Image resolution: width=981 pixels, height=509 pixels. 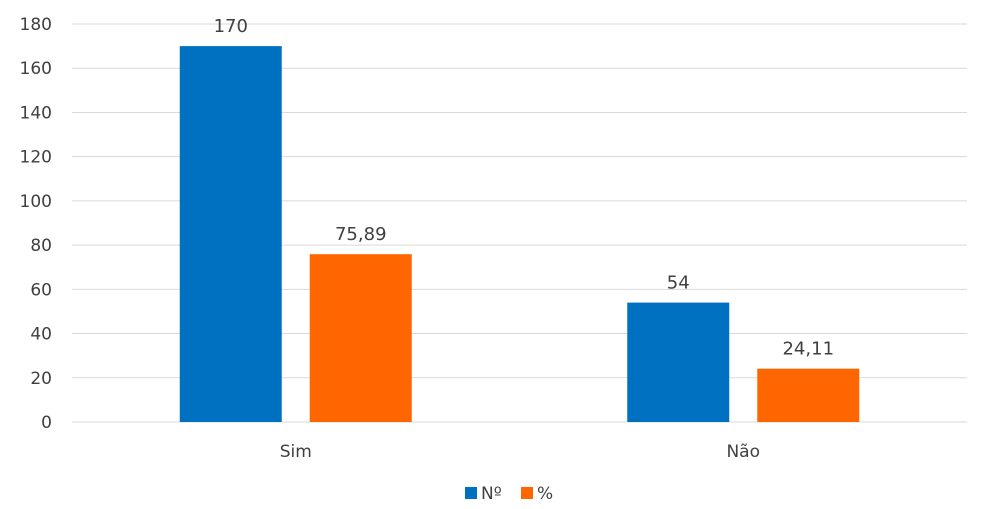 What do you see at coordinates (36, 158) in the screenshot?
I see `y-tick-label: 120` at bounding box center [36, 158].